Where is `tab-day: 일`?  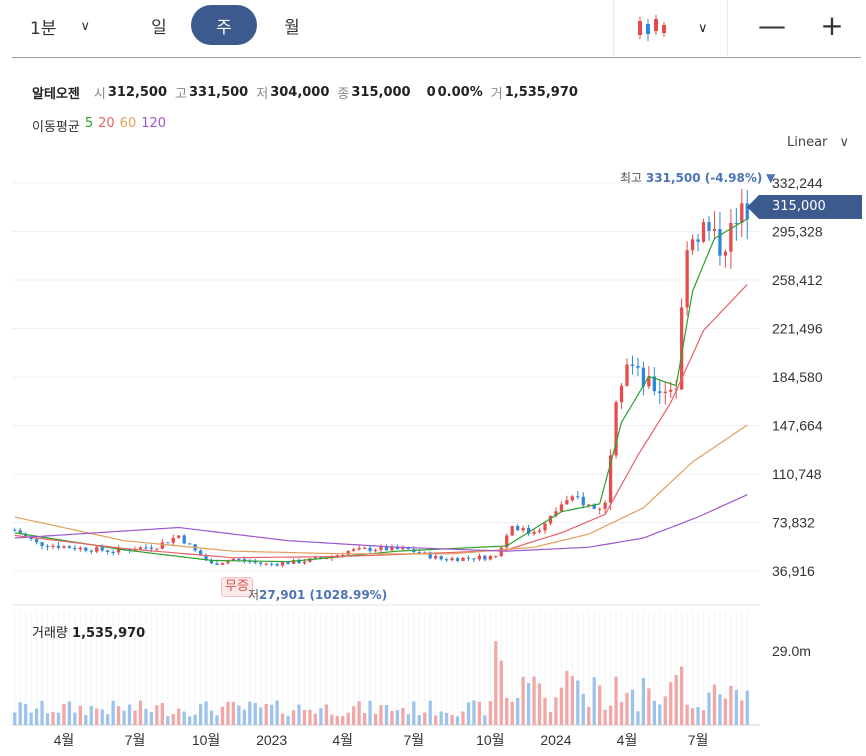 tab-day: 일 is located at coordinates (159, 27).